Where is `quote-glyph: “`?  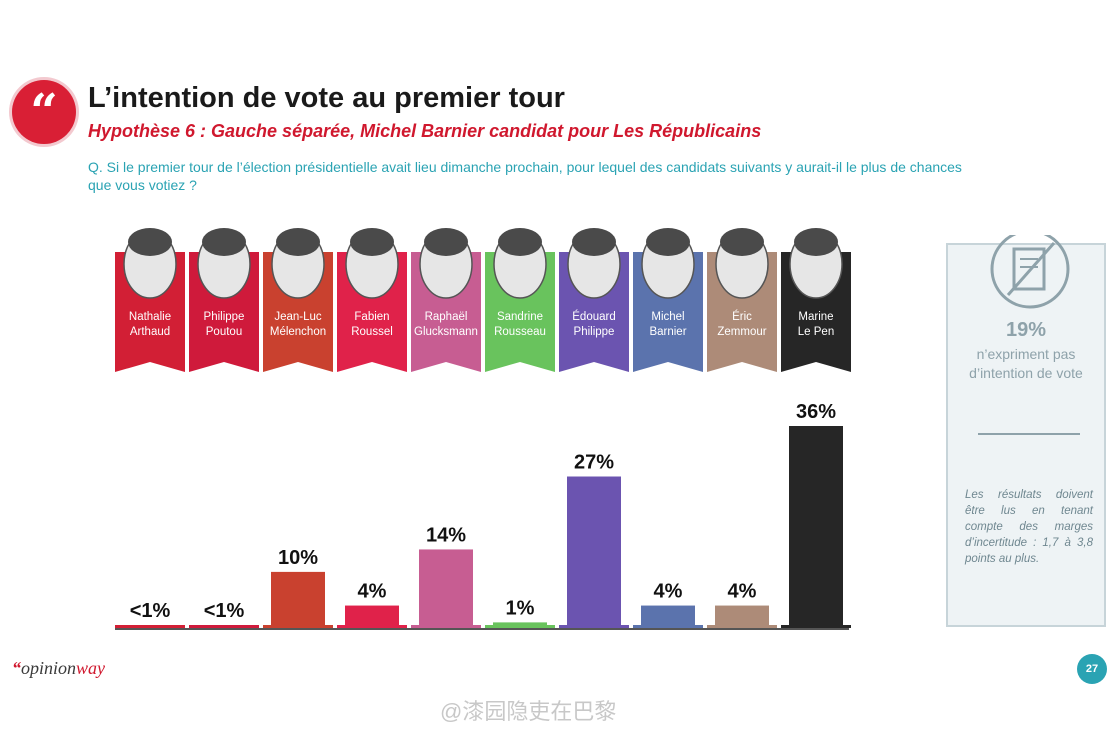 quote-glyph: “ is located at coordinates (44, 112).